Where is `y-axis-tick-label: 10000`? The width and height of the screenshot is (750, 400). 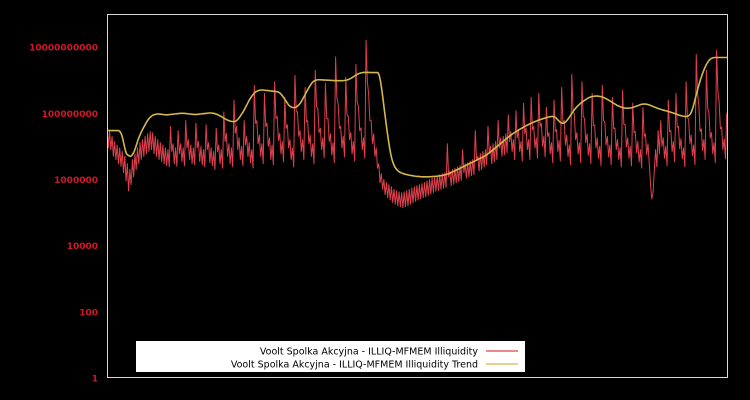 y-axis-tick-label: 10000 is located at coordinates (82, 247).